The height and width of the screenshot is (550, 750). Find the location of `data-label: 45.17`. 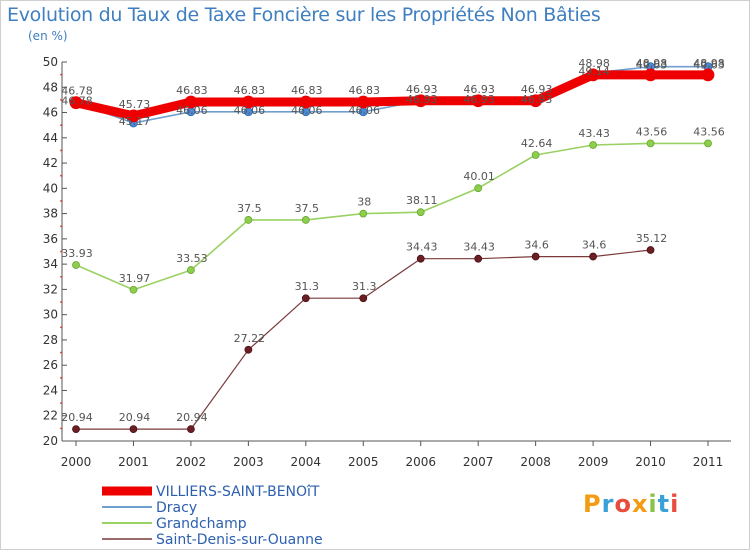

data-label: 45.17 is located at coordinates (135, 121).